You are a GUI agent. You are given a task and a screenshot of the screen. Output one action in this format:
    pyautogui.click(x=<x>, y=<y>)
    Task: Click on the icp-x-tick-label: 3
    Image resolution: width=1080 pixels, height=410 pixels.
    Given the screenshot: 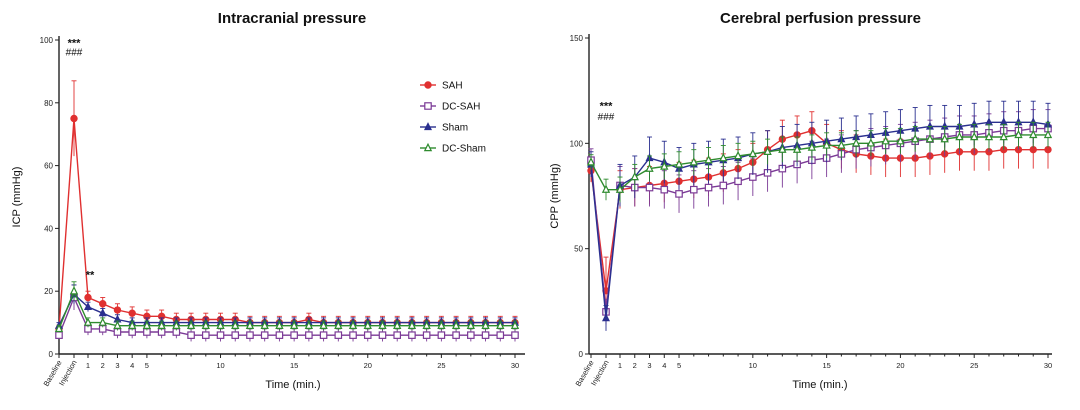 What is the action you would take?
    pyautogui.click(x=117, y=365)
    